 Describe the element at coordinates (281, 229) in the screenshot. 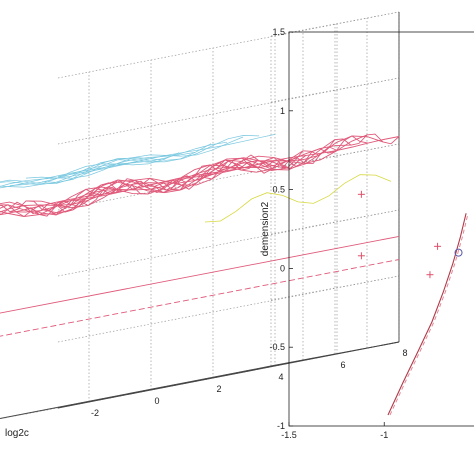

I see `scatter-y-ticks: 1.5 1 0.5 0 -0.5 -1` at that location.